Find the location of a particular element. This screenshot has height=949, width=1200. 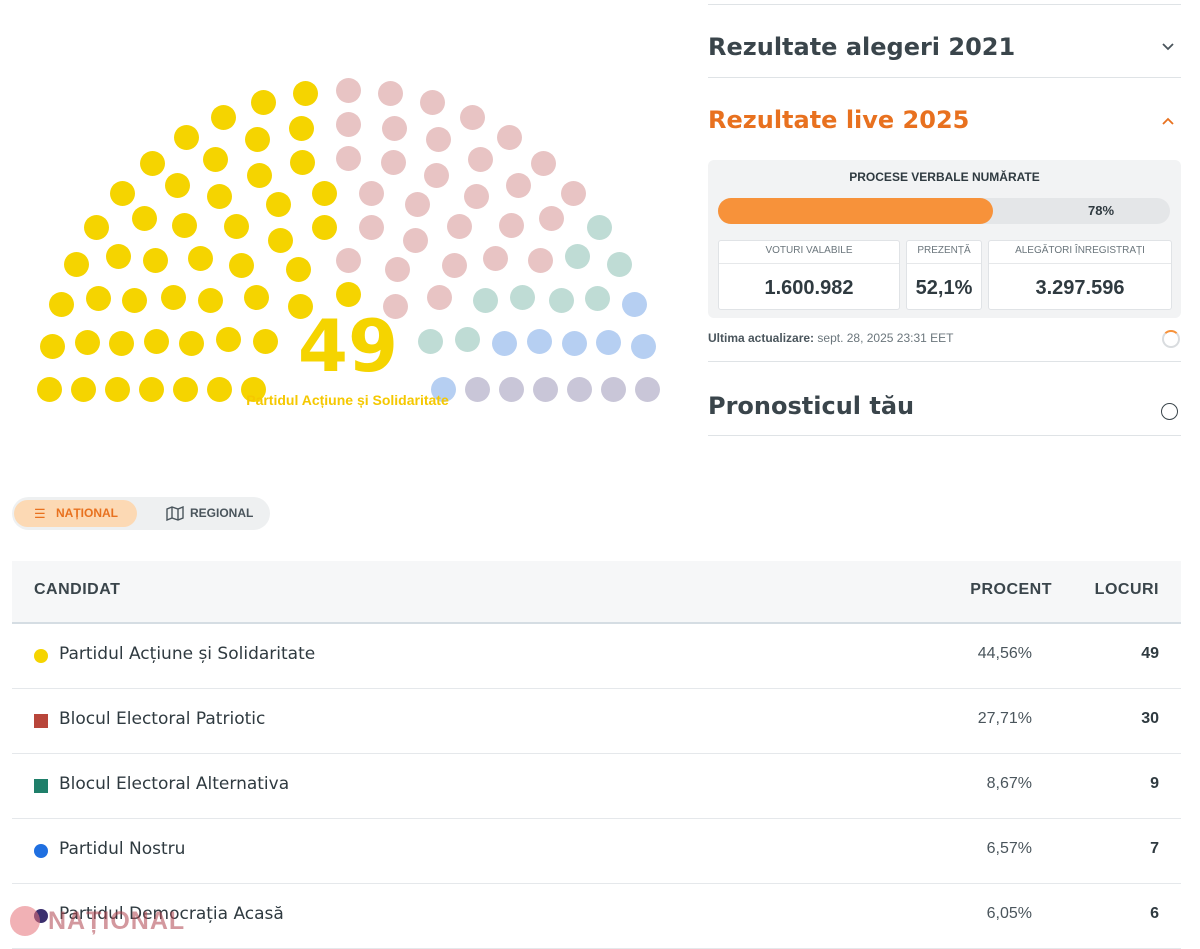

chevron-down-icon is located at coordinates (1168, 47).